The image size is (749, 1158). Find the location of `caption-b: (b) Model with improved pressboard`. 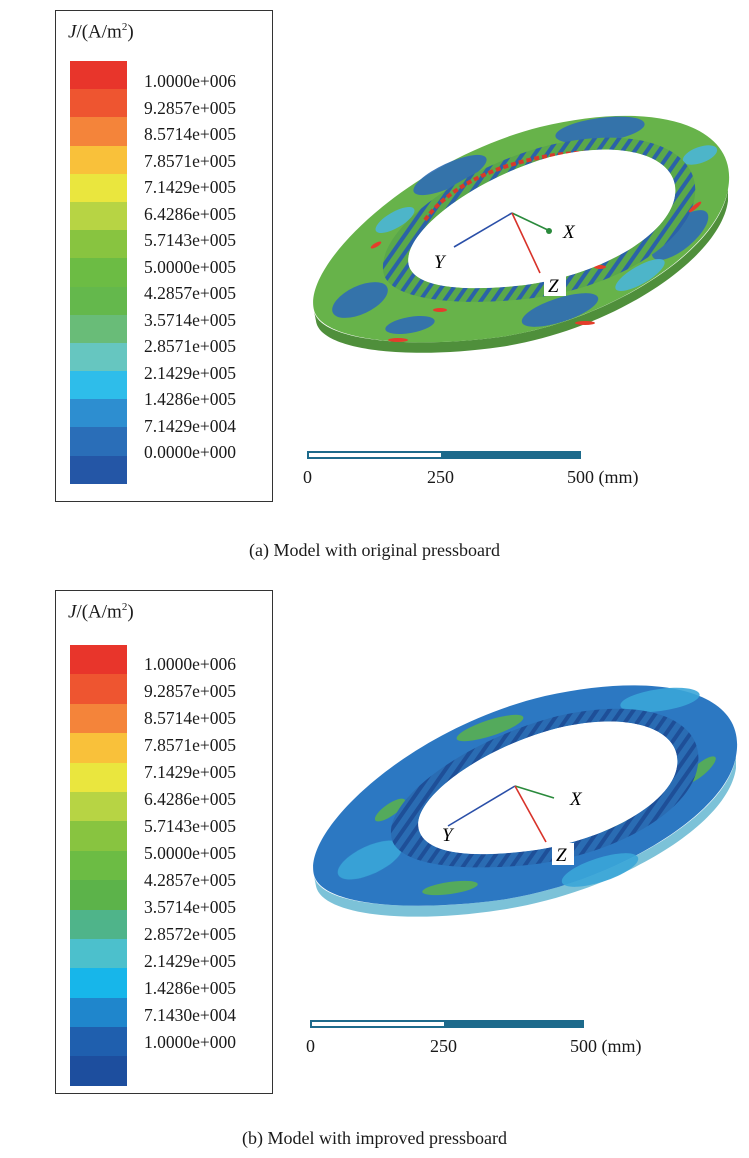

caption-b: (b) Model with improved pressboard is located at coordinates (374, 1138).